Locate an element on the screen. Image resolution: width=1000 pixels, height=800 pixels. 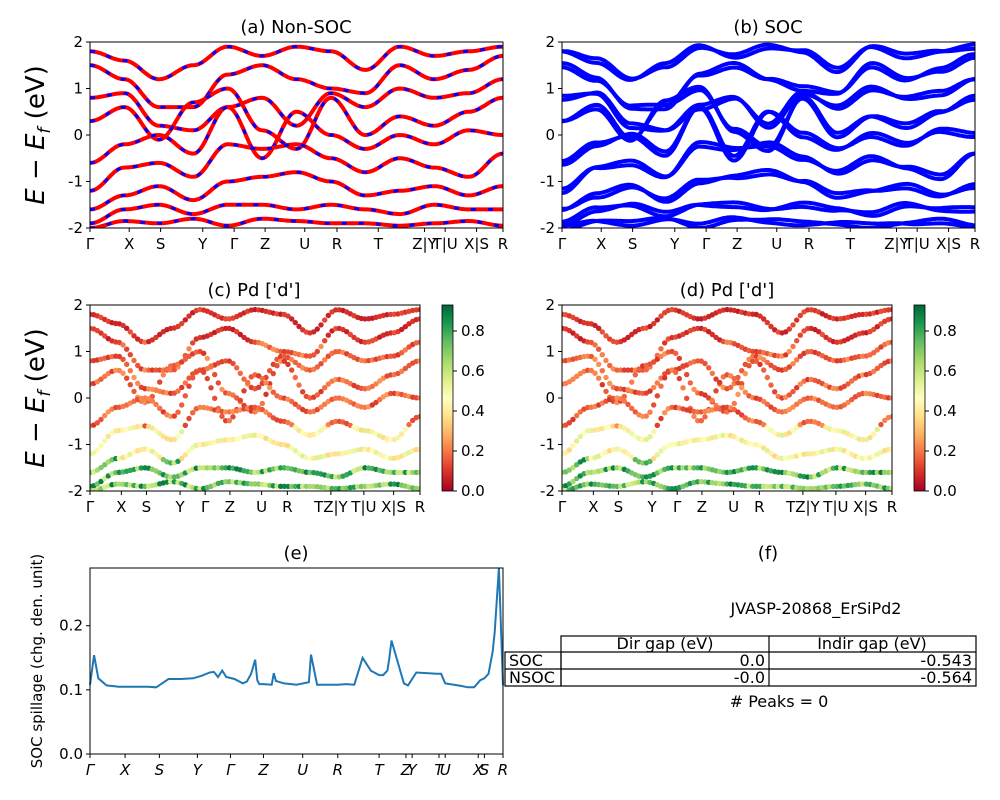
band-line-nsoc is located at coordinates (296, 222).